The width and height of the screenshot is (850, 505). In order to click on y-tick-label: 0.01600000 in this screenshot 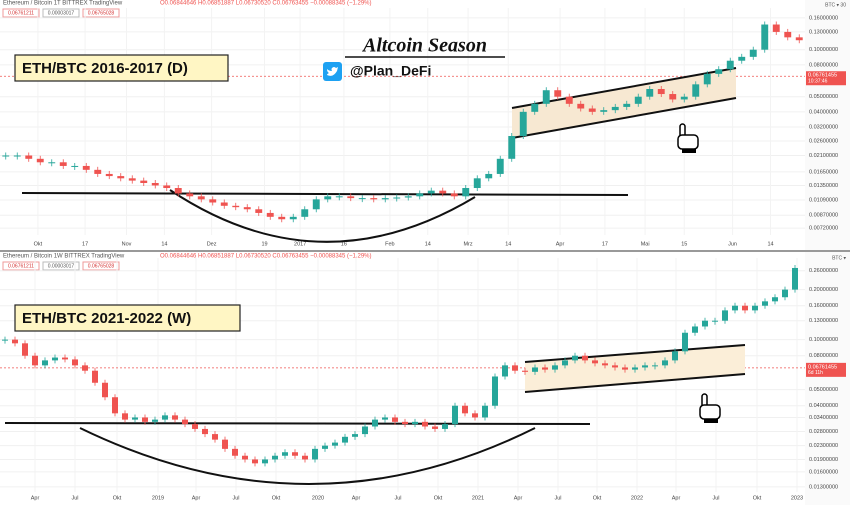, I will do `click(823, 472)`.